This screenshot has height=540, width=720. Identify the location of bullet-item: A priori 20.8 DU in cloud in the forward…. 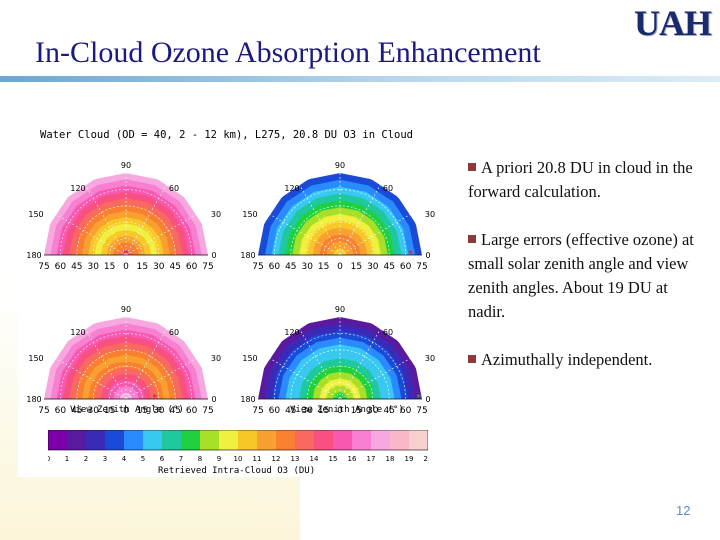
(588, 180).